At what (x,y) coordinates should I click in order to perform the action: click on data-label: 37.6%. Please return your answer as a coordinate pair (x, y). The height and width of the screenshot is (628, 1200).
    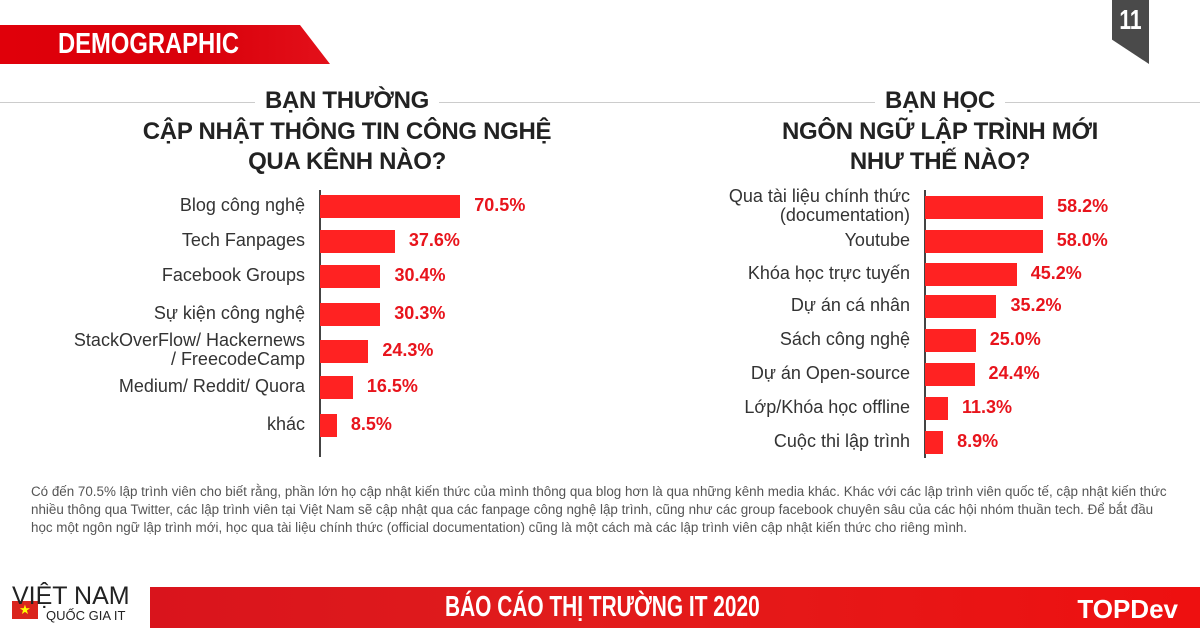
    Looking at the image, I should click on (434, 240).